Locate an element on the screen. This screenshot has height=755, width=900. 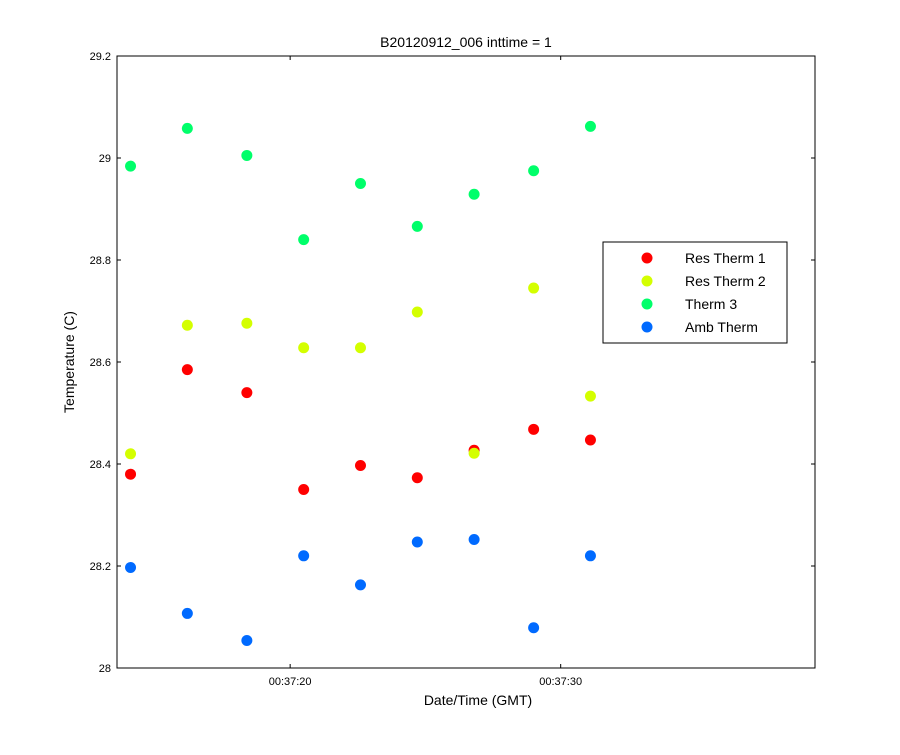
y-tick-label: 28.2 is located at coordinates (100, 567).